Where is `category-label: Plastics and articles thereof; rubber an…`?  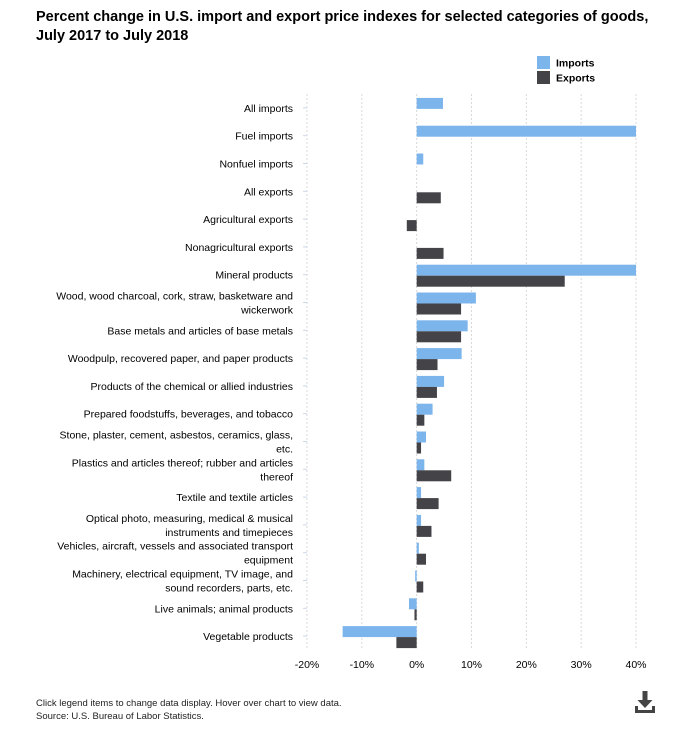
category-label: Plastics and articles thereof; rubber an… is located at coordinates (182, 463).